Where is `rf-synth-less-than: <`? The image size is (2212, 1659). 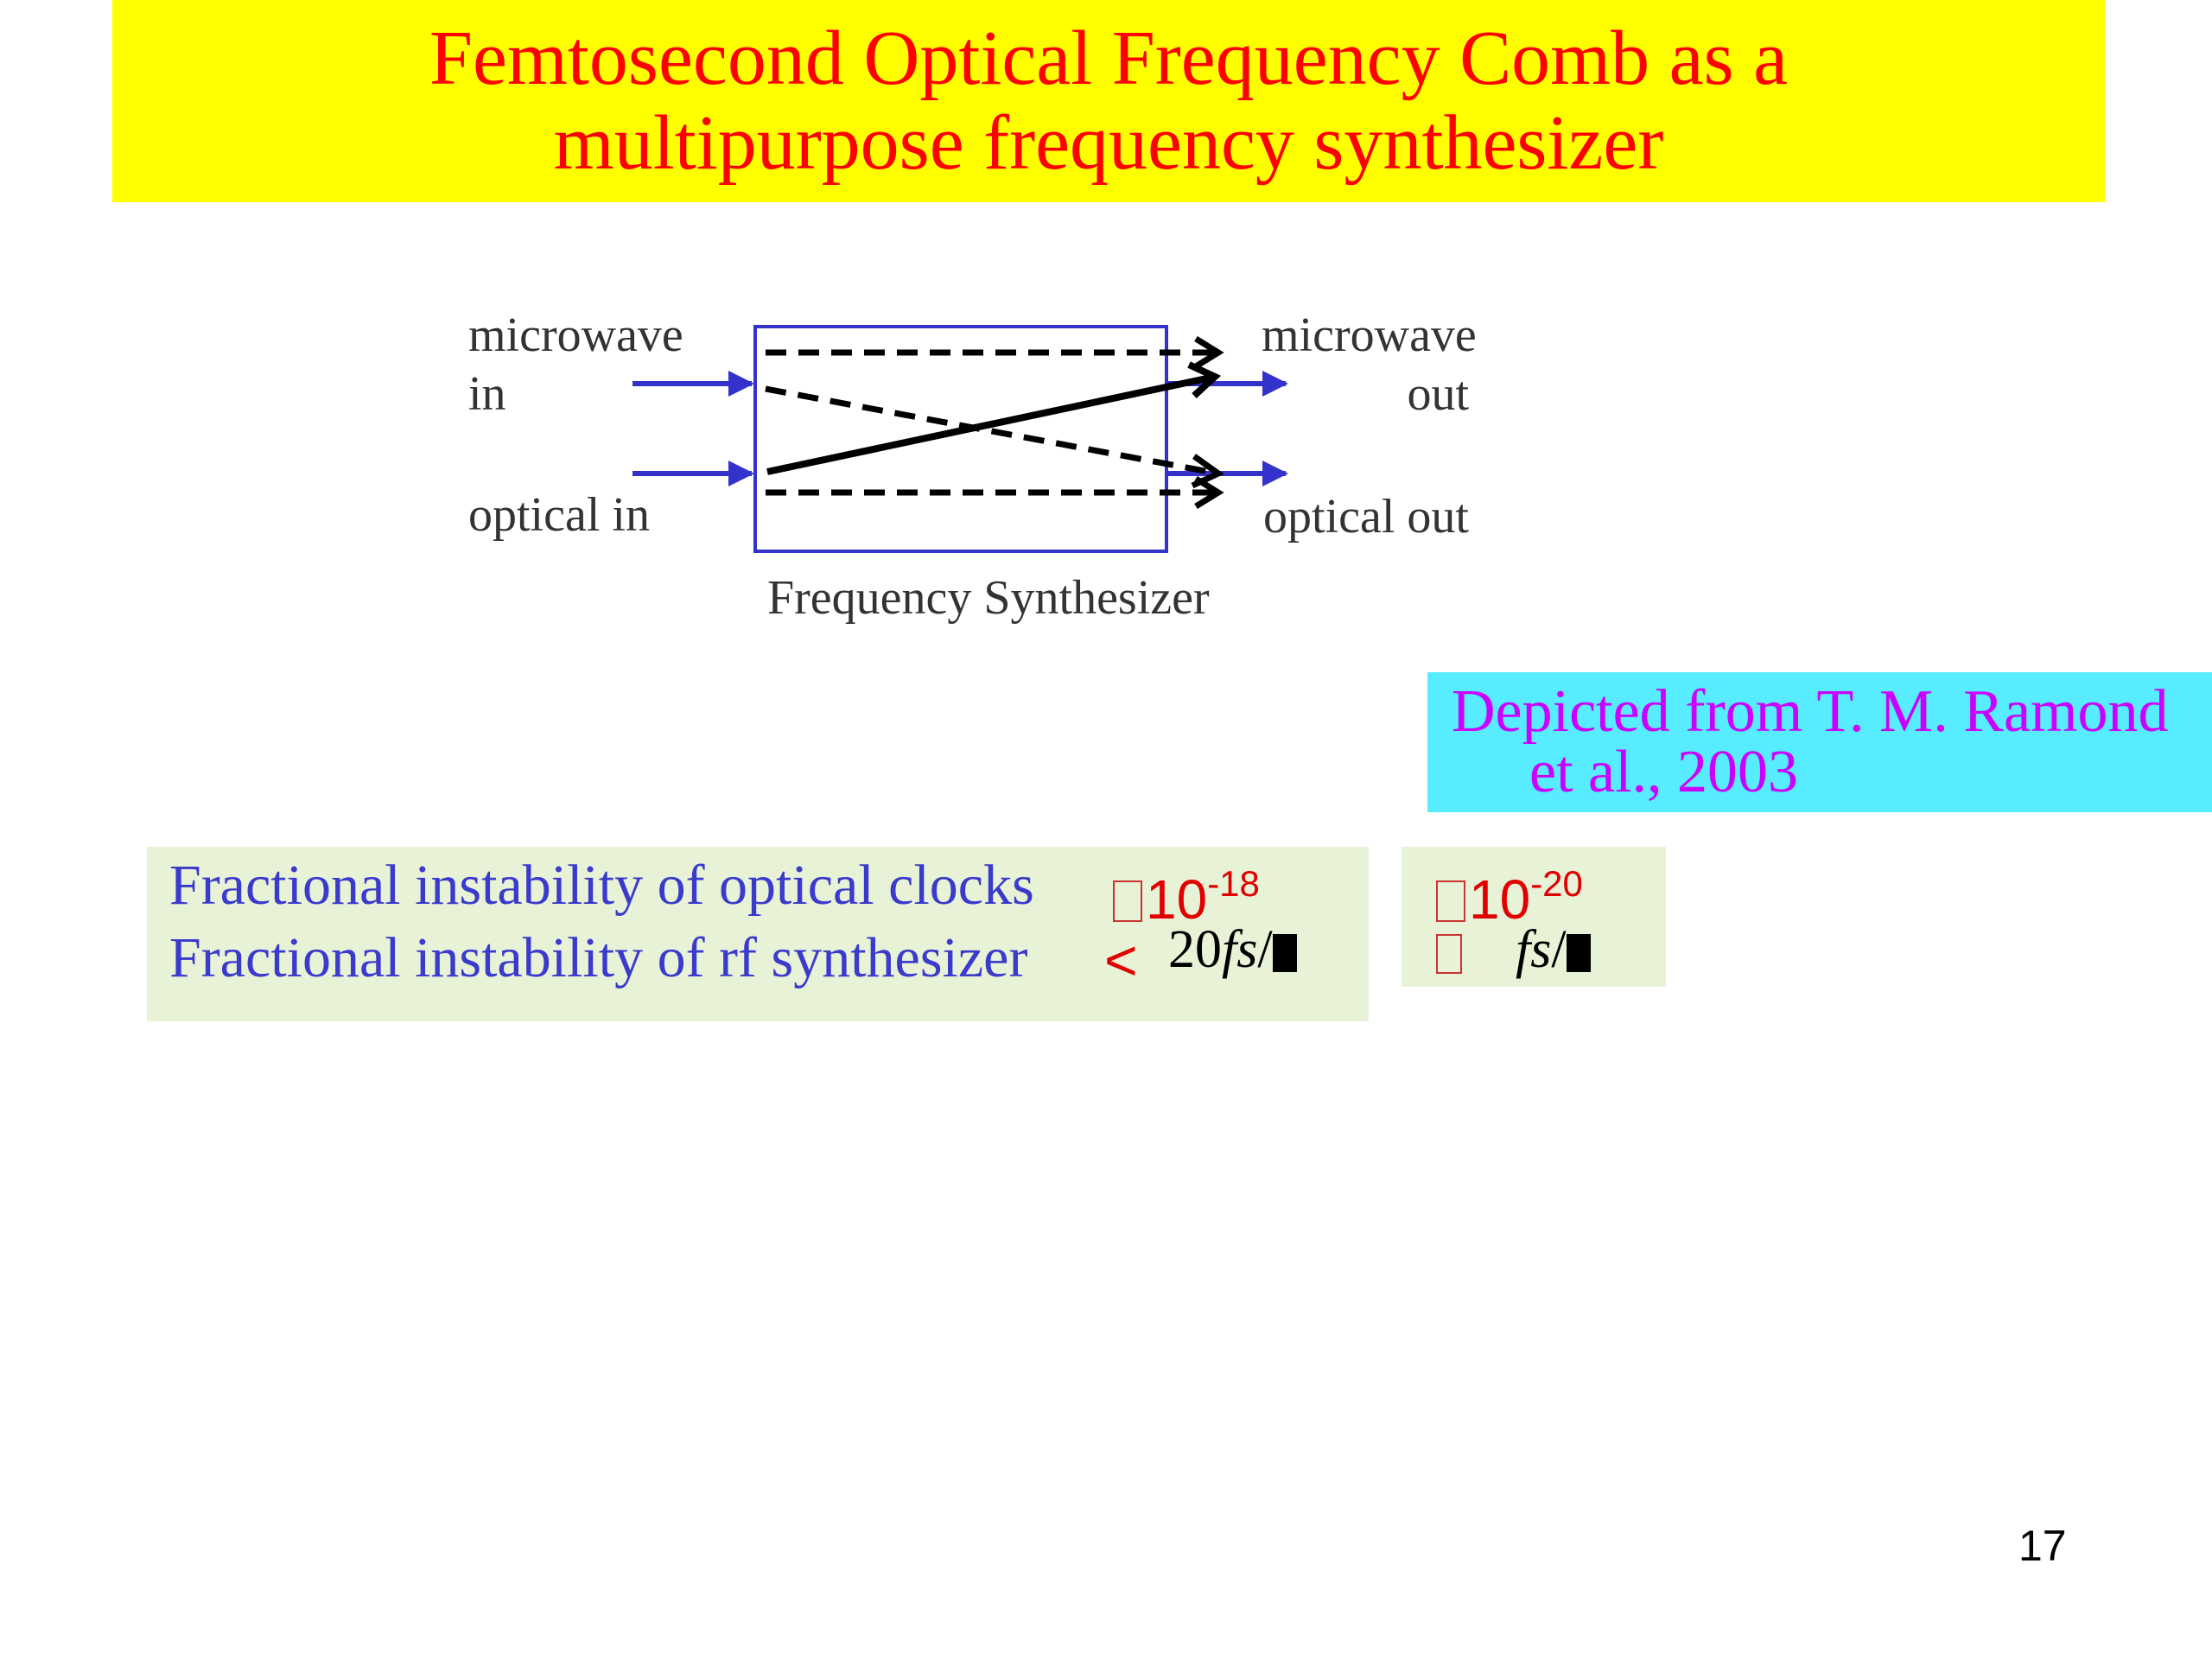 rf-synth-less-than: < is located at coordinates (1121, 960).